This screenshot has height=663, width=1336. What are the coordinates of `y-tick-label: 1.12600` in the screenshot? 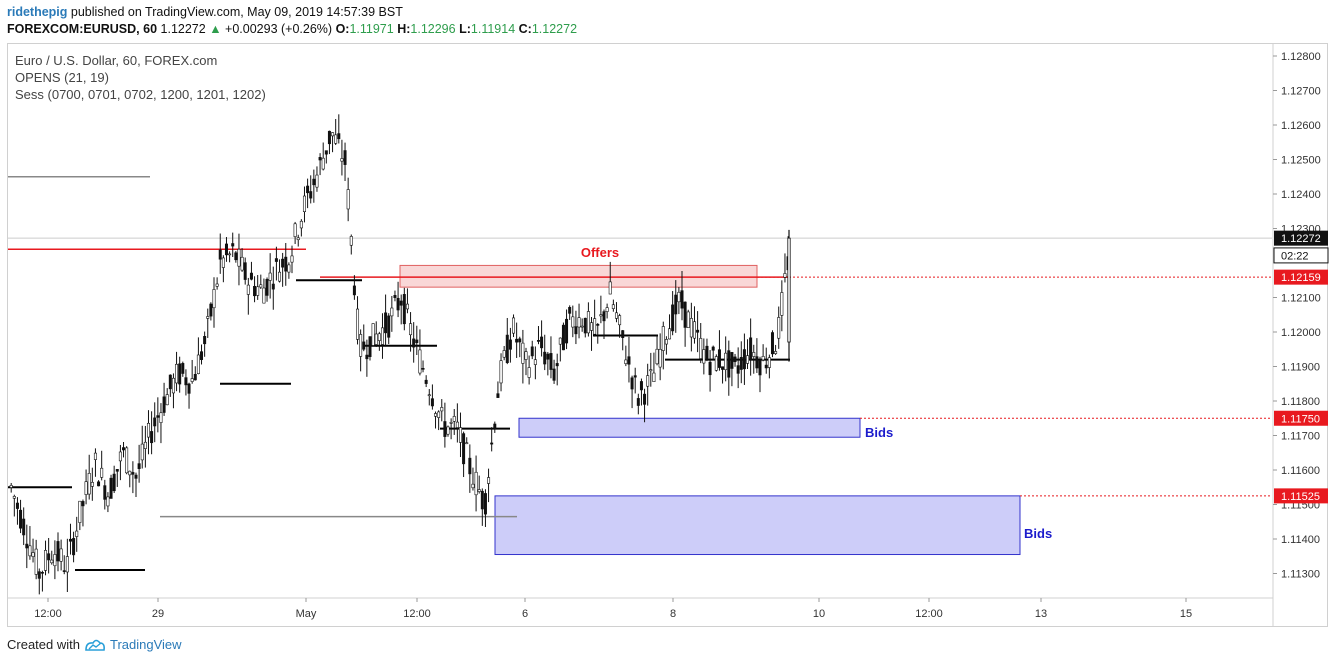 It's located at (1301, 126).